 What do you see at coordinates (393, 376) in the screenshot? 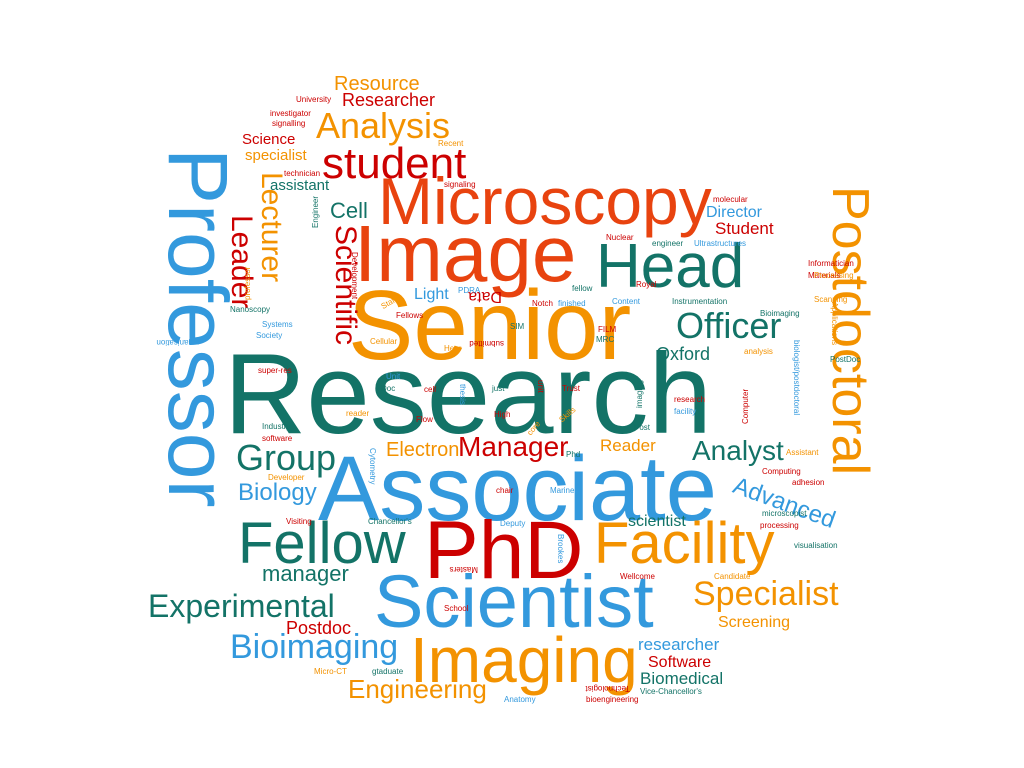
I see `word-unit: Unit` at bounding box center [393, 376].